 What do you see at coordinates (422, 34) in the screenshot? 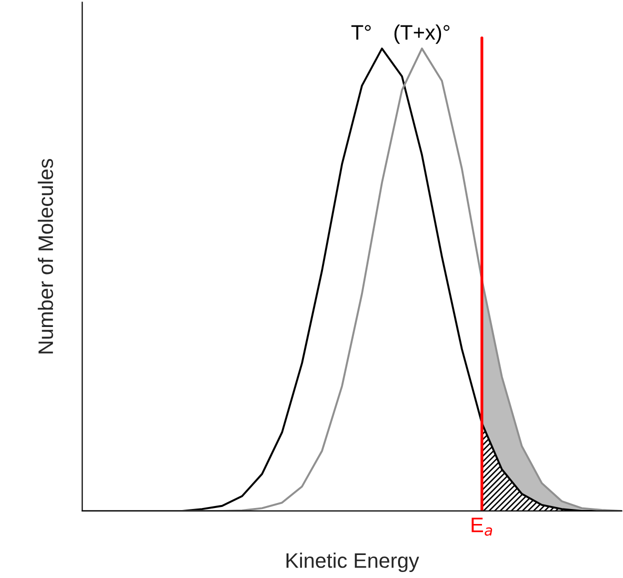
I see `series-label: (T+x)°` at bounding box center [422, 34].